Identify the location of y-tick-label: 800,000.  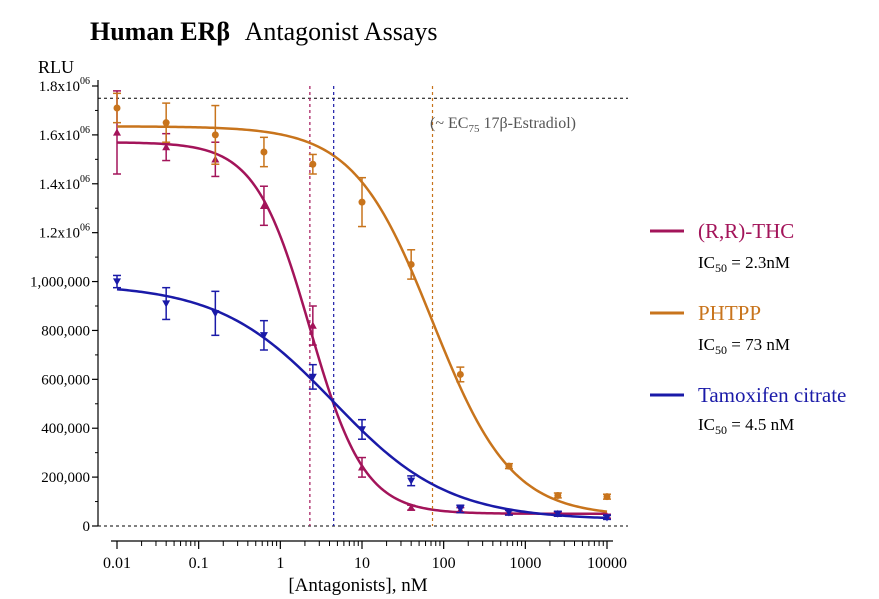
(65, 331).